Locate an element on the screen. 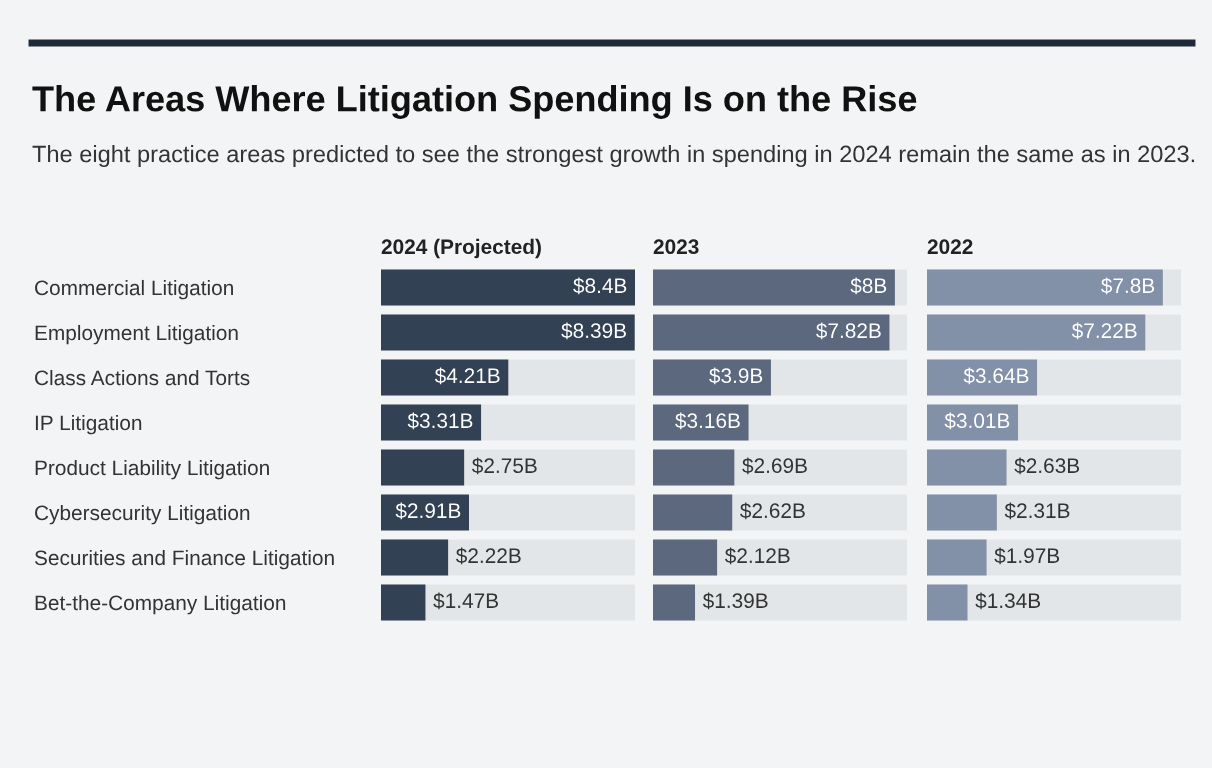  data-label: $2.69B is located at coordinates (774, 466).